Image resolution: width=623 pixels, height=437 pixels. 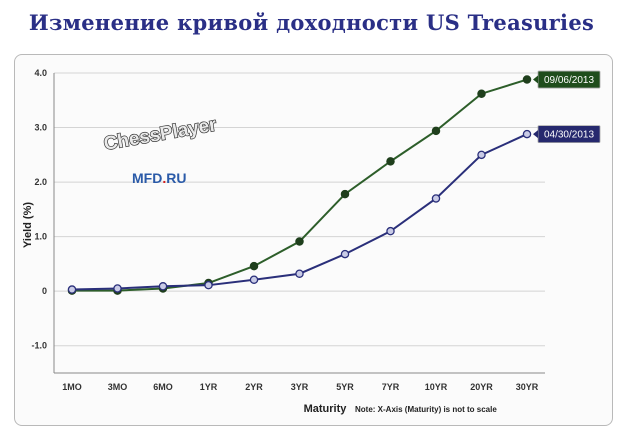 I want to click on x-tick-label: 20YR, so click(x=481, y=387).